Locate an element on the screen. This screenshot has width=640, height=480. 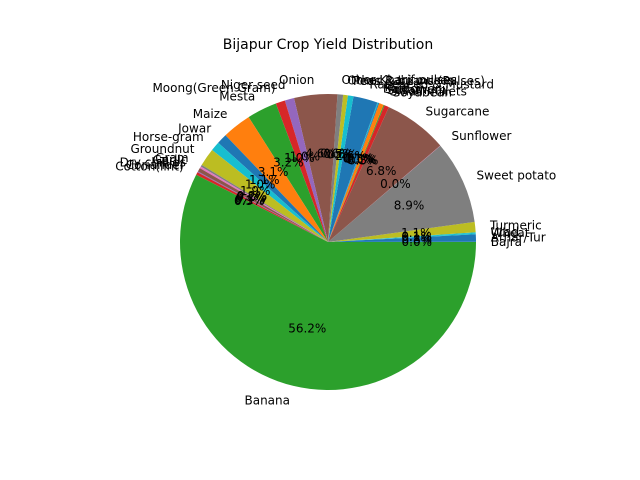
percent-label-urad: 0.1% is located at coordinates (416, 236).